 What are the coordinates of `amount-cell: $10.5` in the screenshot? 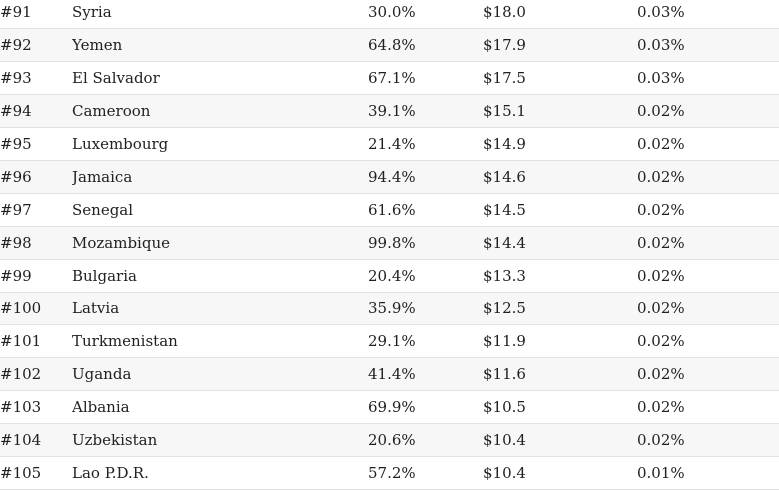 It's located at (560, 407).